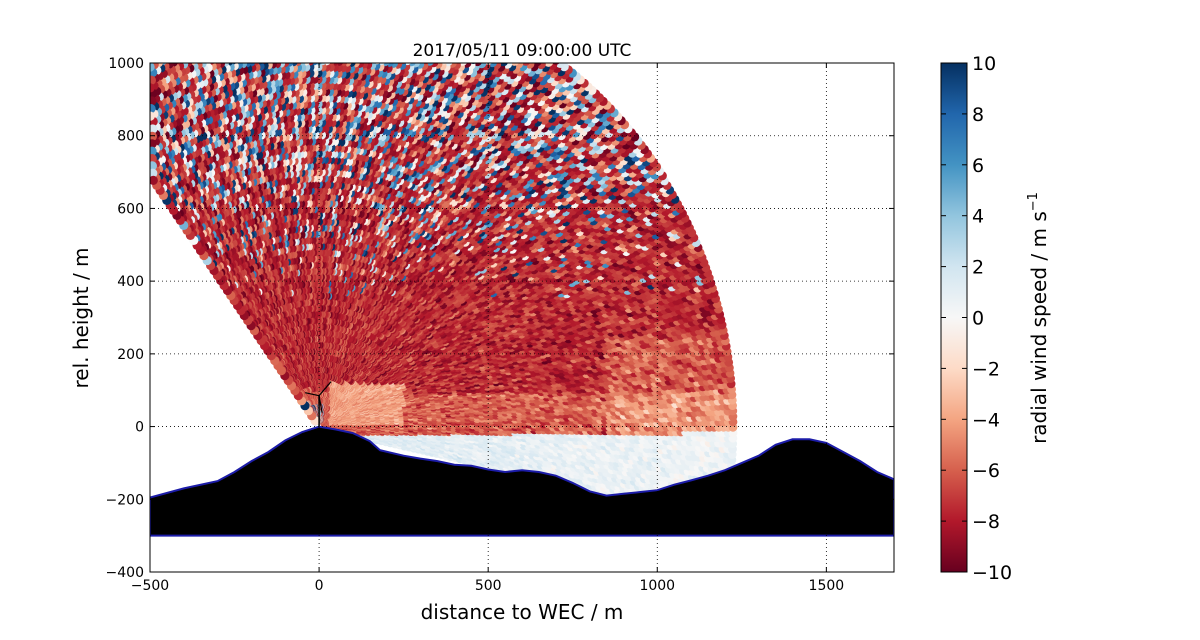  Describe the element at coordinates (522, 51) in the screenshot. I see `chart-title: 2017/05/11 09:00:00 UTC` at that location.